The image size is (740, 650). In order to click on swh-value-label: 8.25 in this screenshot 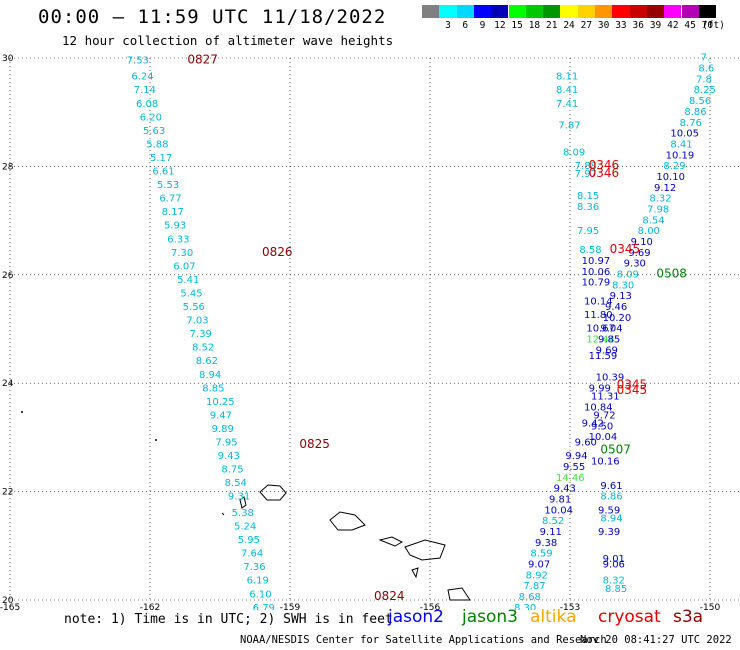, I will do `click(705, 90)`.